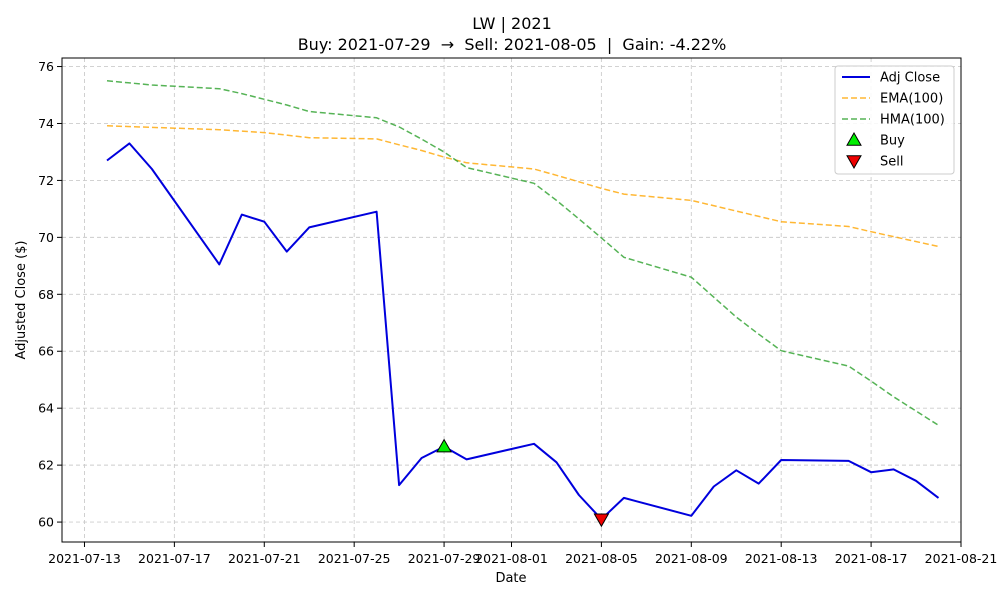 This screenshot has width=1000, height=600. I want to click on legend-label: Buy, so click(892, 141).